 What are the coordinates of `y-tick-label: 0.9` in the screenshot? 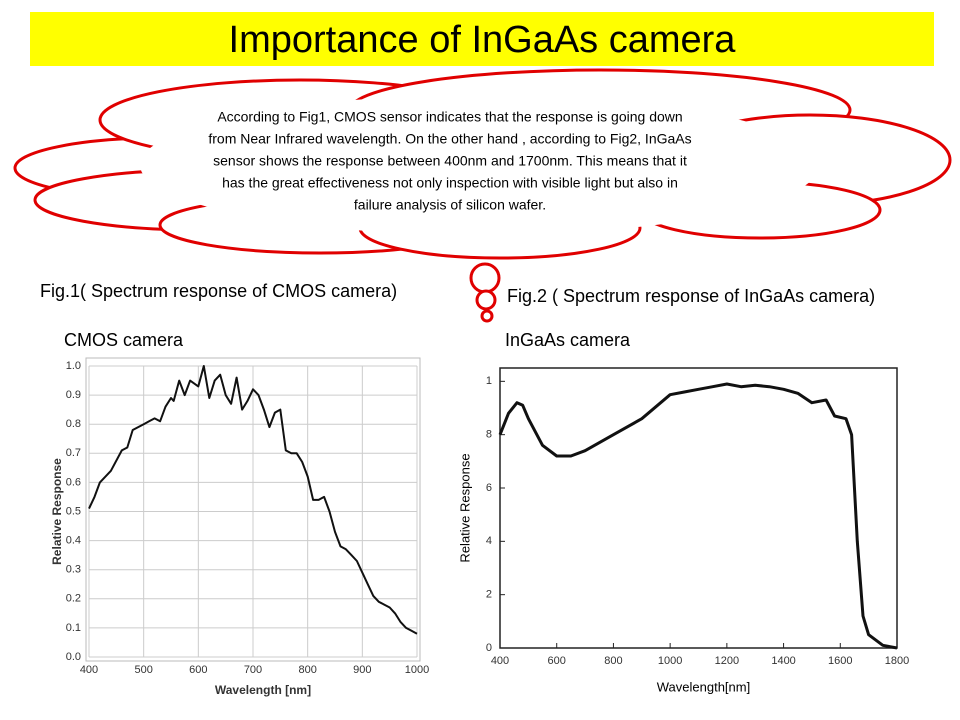 It's located at (73, 395).